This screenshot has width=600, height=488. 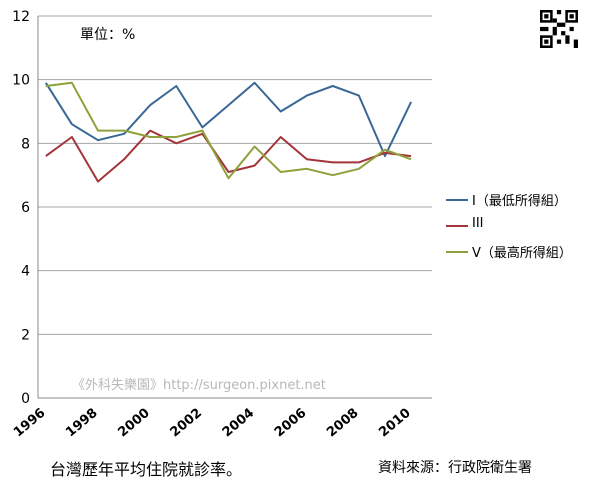 I want to click on x-tick-label: 2010, so click(x=394, y=423).